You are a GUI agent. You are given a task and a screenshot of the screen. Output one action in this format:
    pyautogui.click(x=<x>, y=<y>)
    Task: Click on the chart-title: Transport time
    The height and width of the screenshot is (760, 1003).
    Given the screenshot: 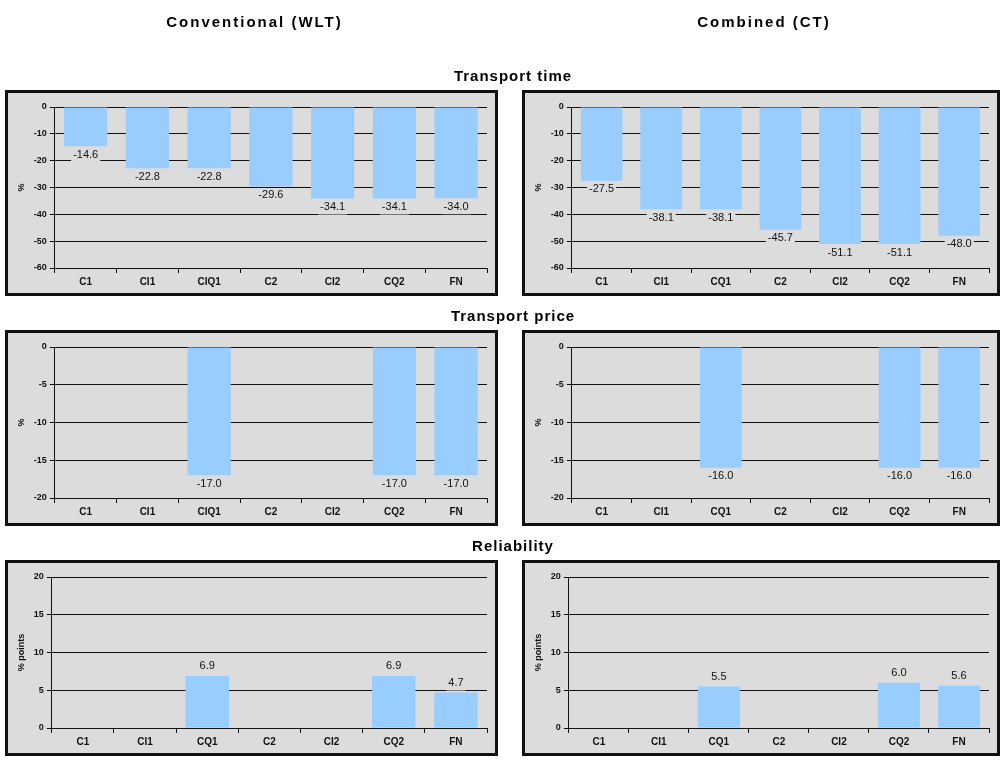 What is the action you would take?
    pyautogui.click(x=513, y=75)
    